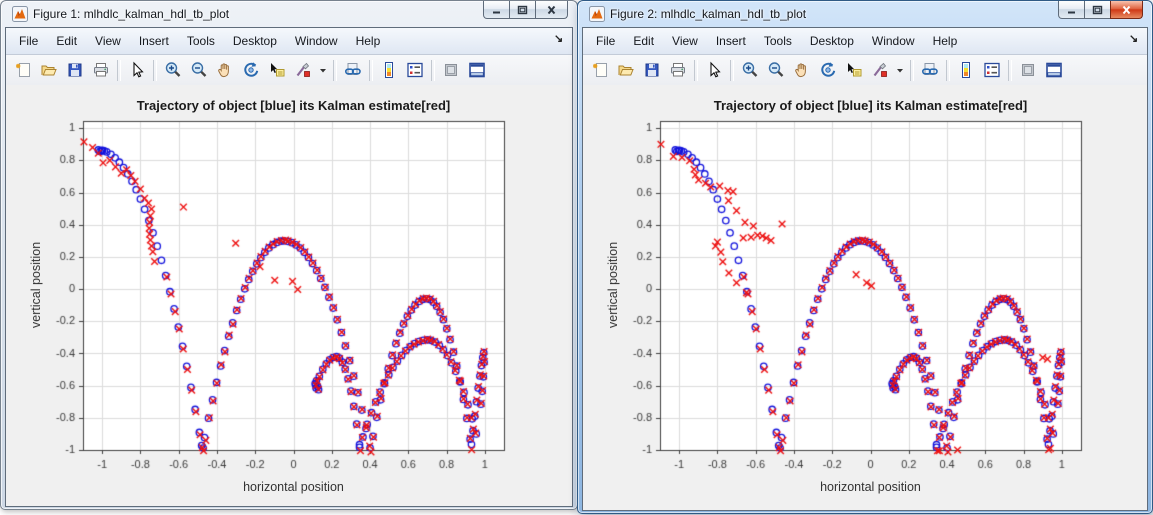 This screenshot has height=515, width=1153. I want to click on open-file-icon, so click(626, 70).